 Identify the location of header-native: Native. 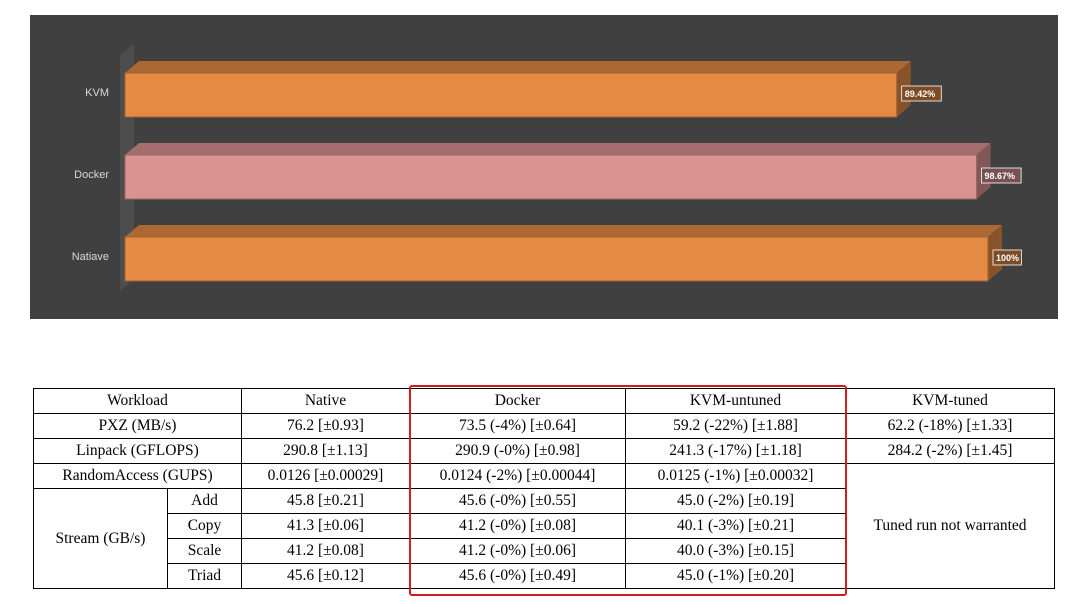
(325, 401).